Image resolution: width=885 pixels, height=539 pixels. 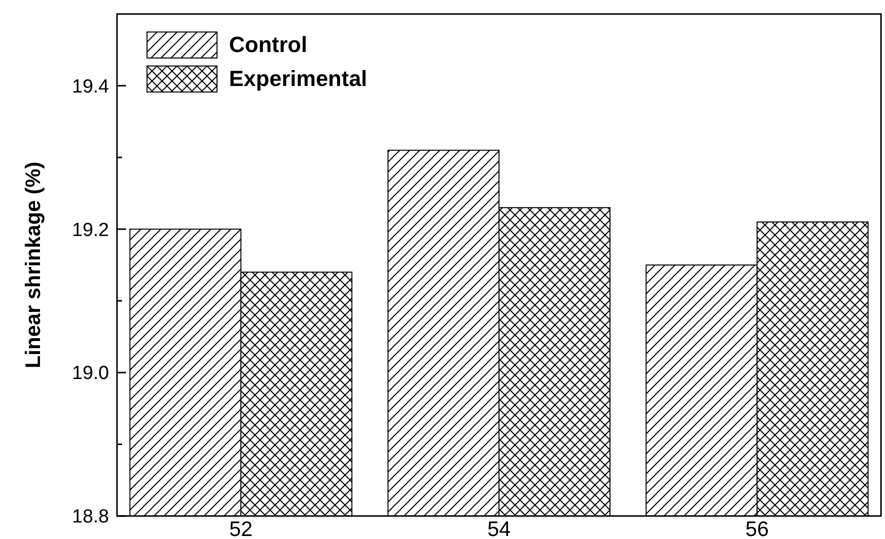 What do you see at coordinates (268, 44) in the screenshot?
I see `legend-label: Control` at bounding box center [268, 44].